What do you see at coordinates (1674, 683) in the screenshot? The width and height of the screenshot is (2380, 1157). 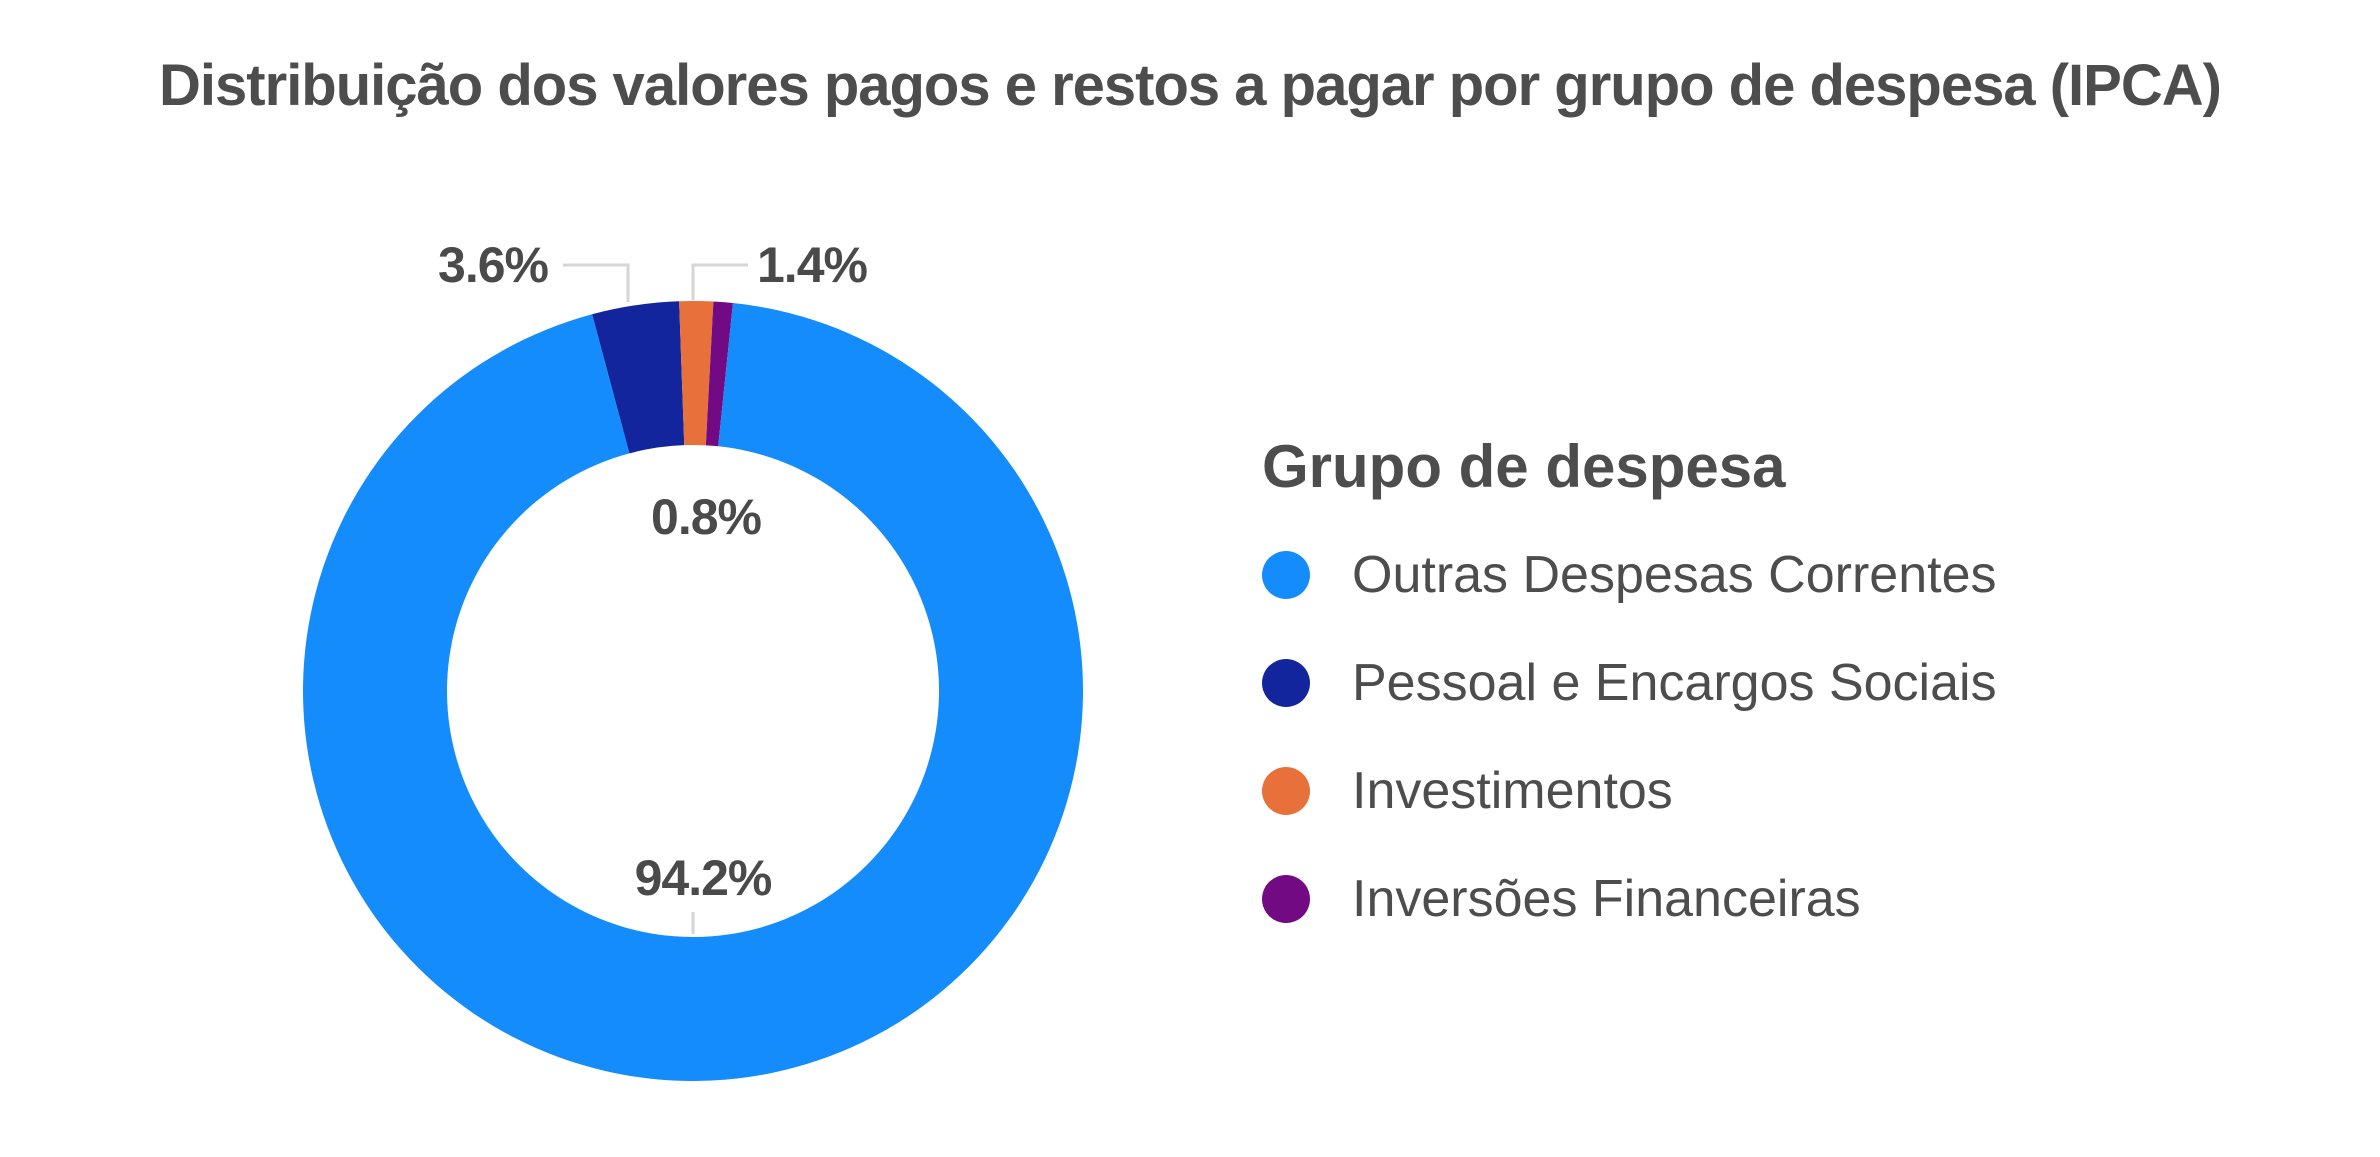 I see `legend-label: Pessoal e Encargos Sociais` at bounding box center [1674, 683].